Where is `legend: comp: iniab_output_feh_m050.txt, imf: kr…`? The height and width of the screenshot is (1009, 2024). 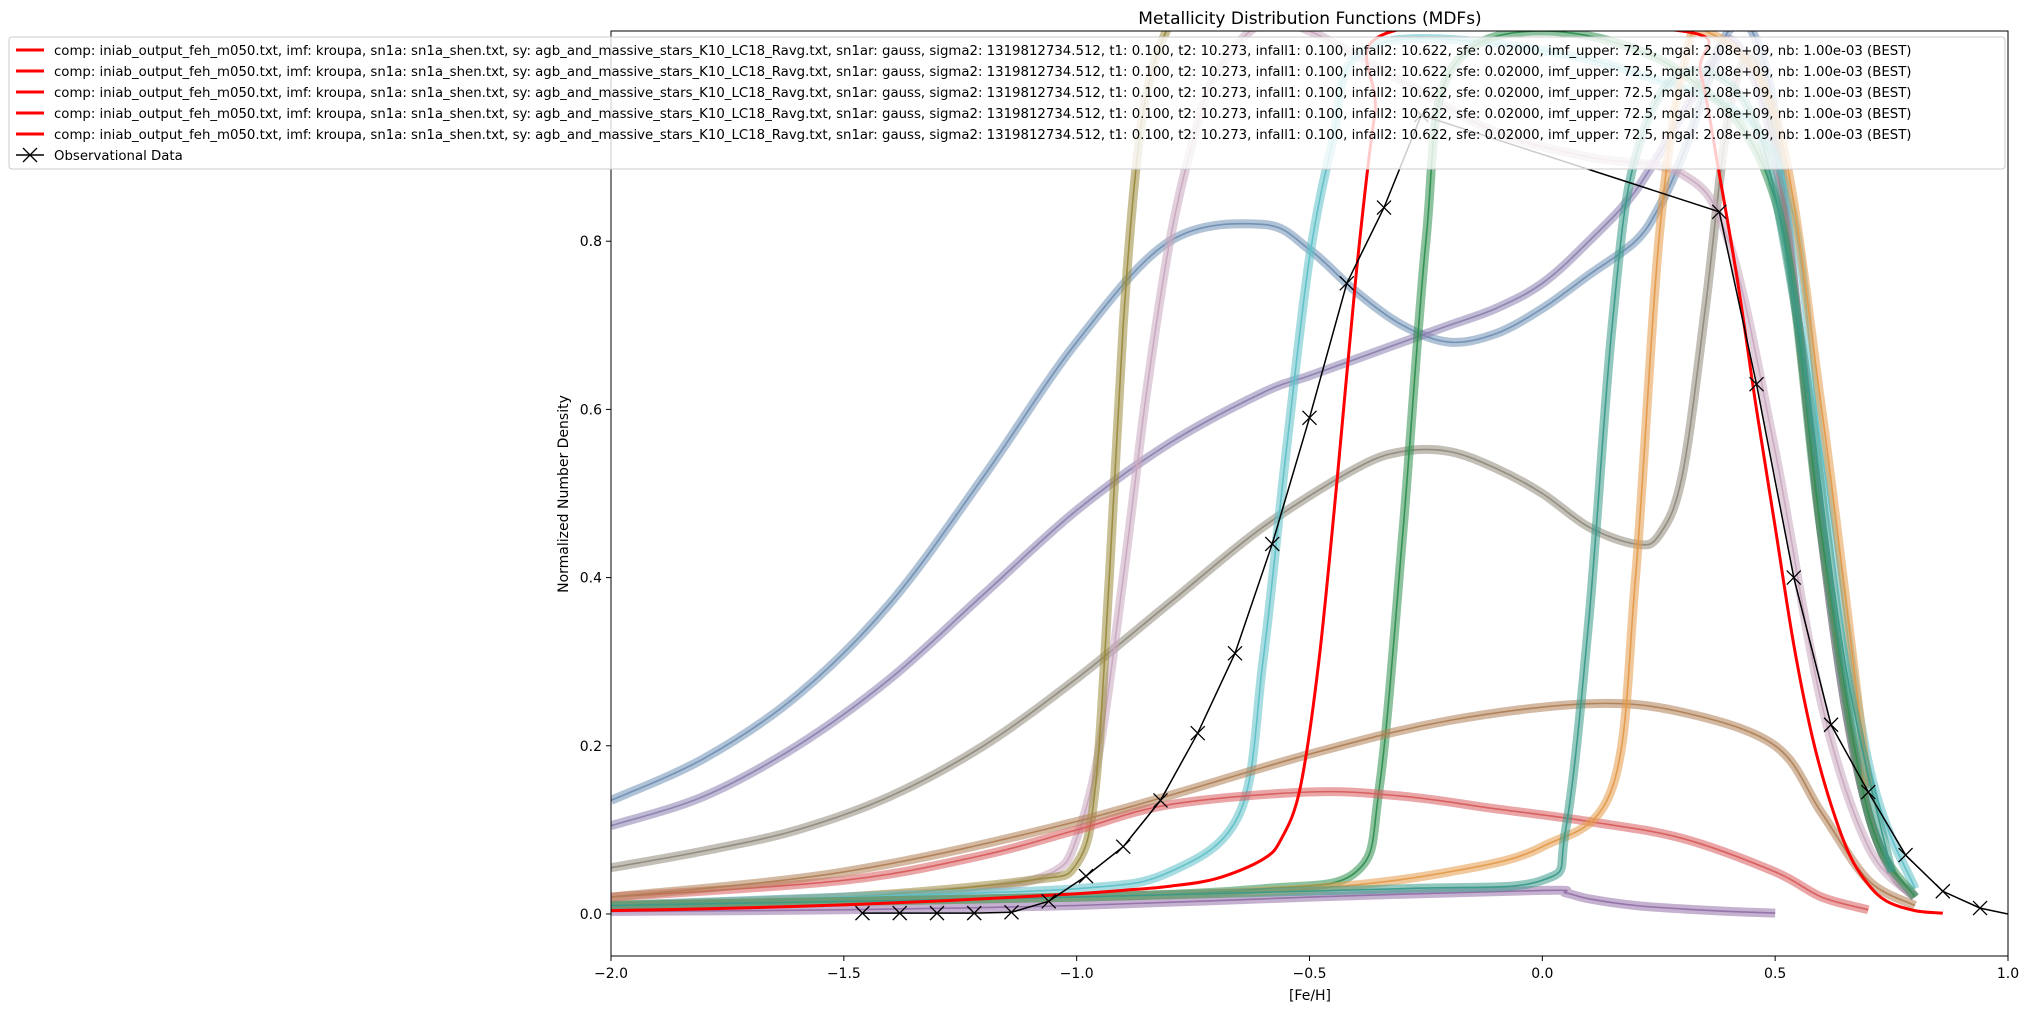
legend: comp: iniab_output_feh_m050.txt, imf: kr… is located at coordinates (1007, 103).